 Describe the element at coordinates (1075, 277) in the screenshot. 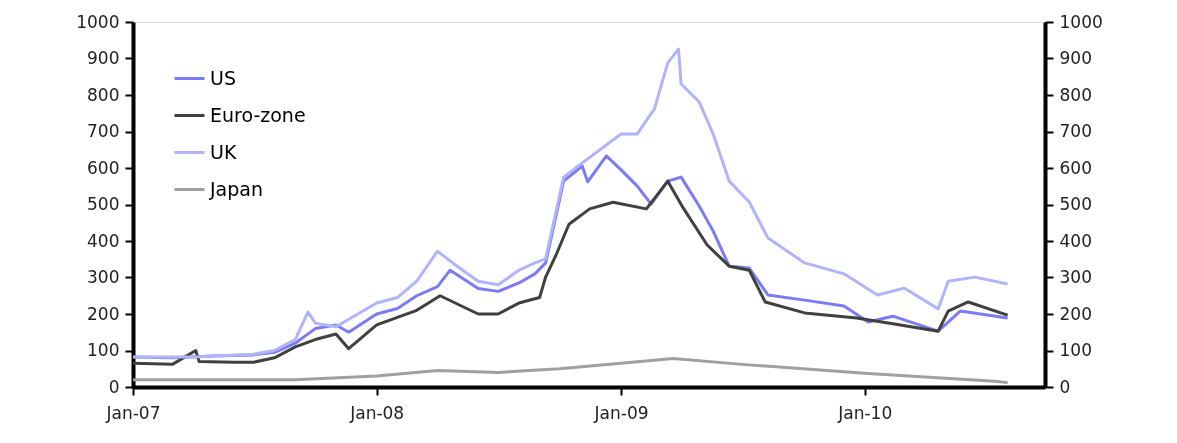

I see `y2-tick-label: 300` at that location.